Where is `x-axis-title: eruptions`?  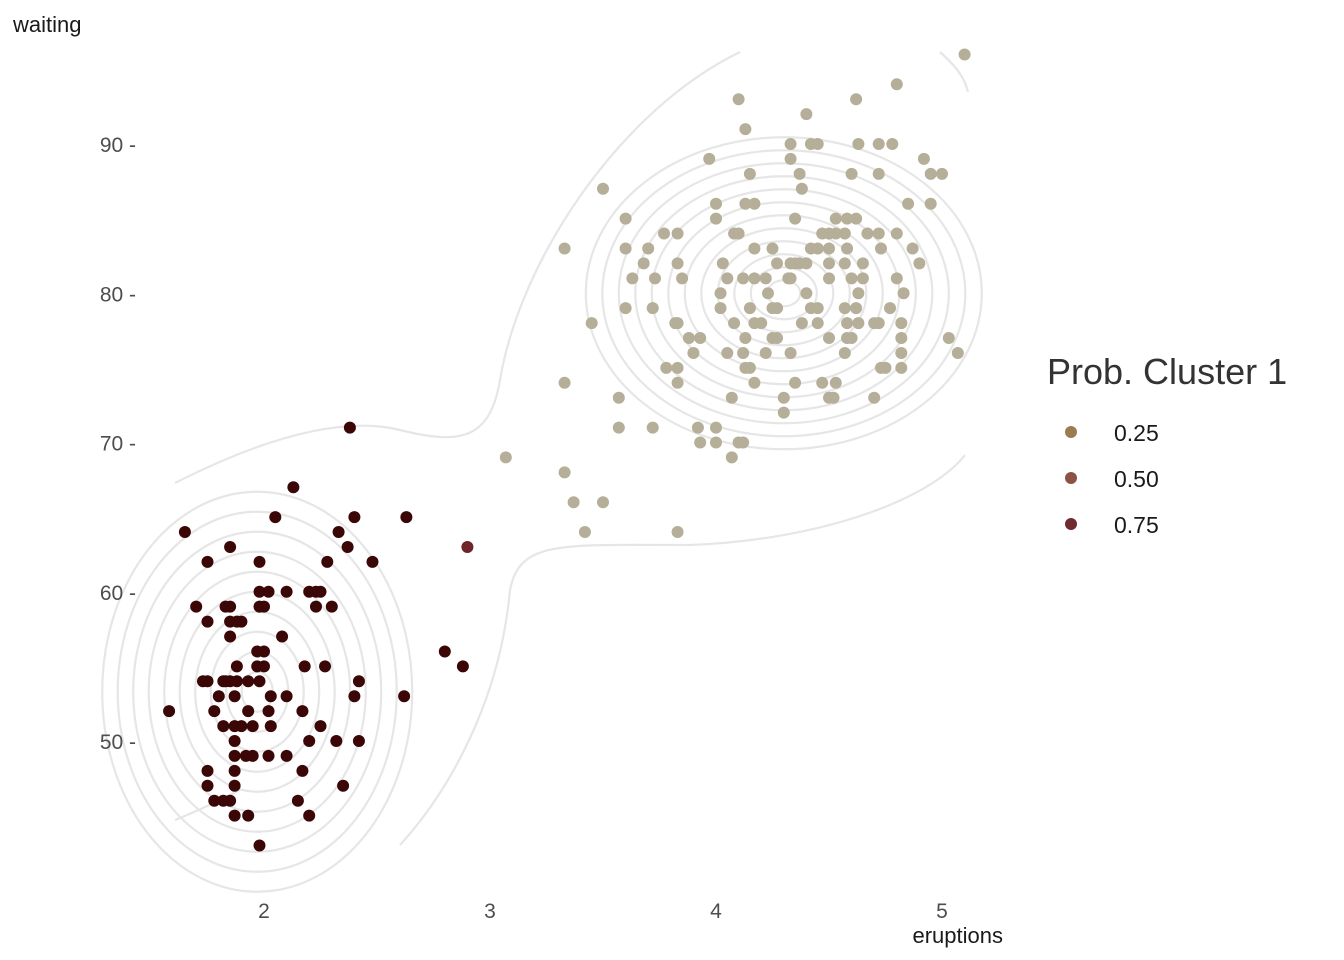
x-axis-title: eruptions is located at coordinates (957, 935).